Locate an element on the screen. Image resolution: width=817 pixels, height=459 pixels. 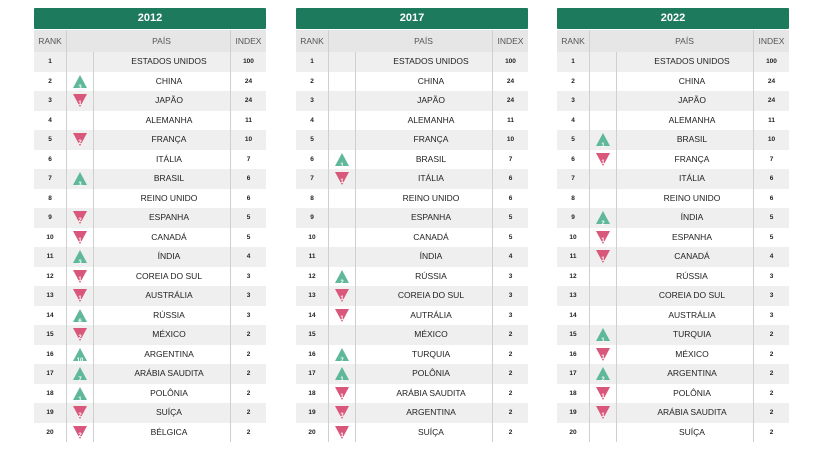
table-row: 14 6 RÚSSIA 3 is located at coordinates (150, 315).